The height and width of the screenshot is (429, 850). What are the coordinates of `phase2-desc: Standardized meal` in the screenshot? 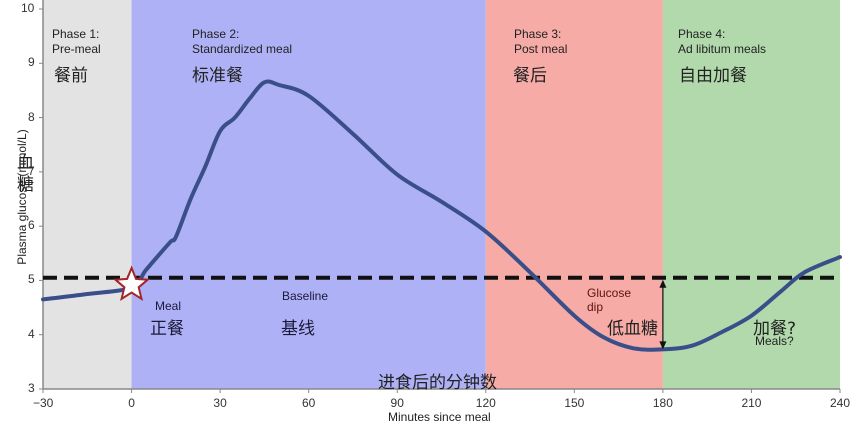 It's located at (242, 49).